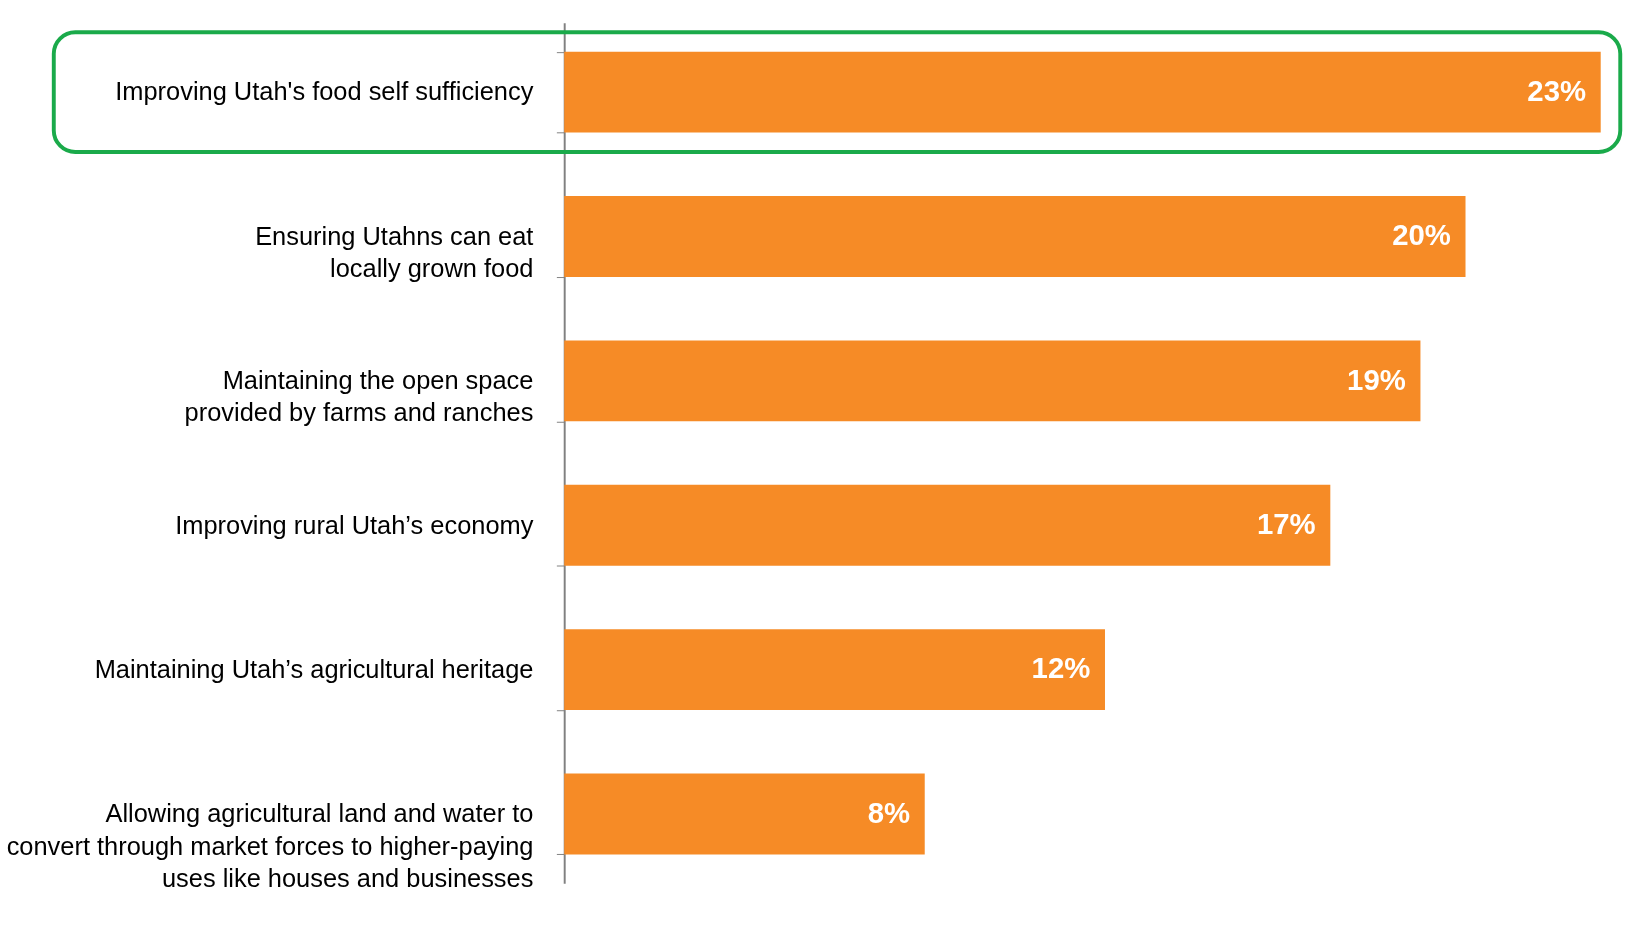 This screenshot has width=1632, height=934. I want to click on data-label: 19%, so click(1376, 379).